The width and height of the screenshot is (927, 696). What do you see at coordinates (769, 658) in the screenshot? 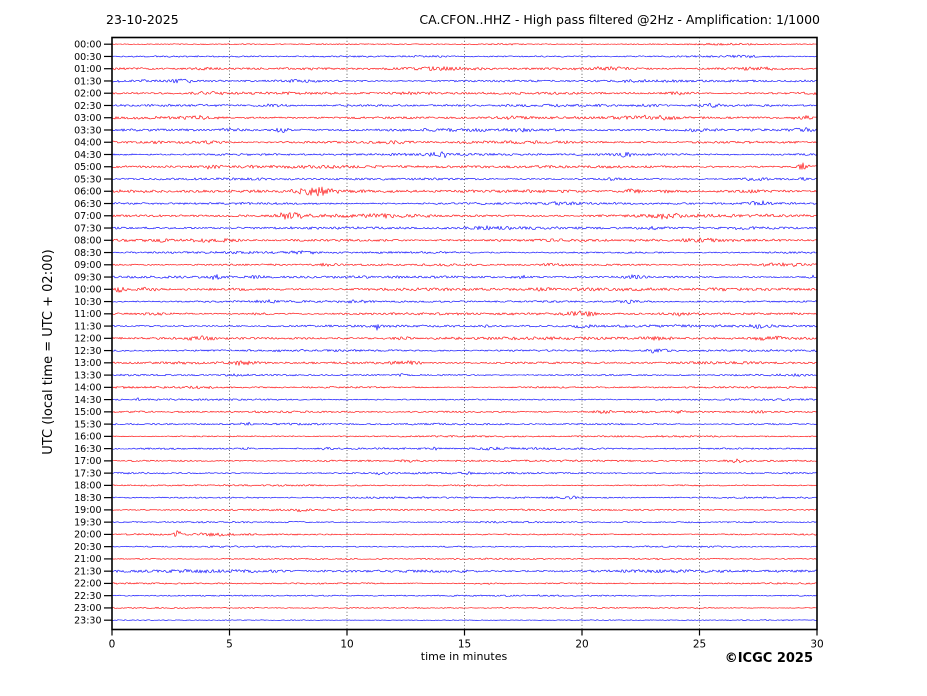
I see `copyright: ©ICGC 2025` at bounding box center [769, 658].